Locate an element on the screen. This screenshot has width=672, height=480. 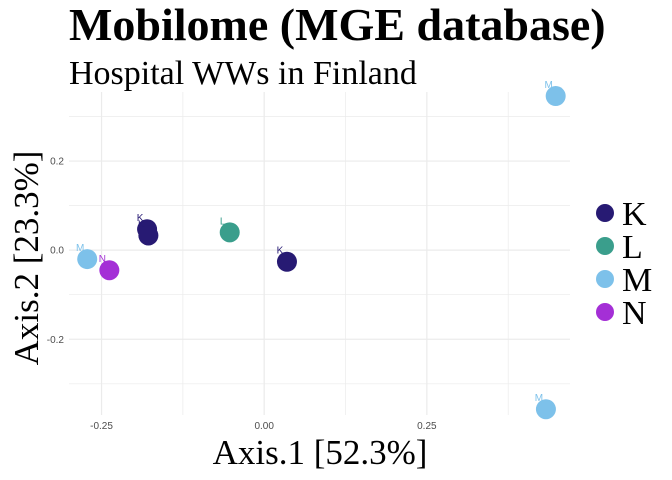
chart-subtitle: Hospital WWs in Finland is located at coordinates (243, 73).